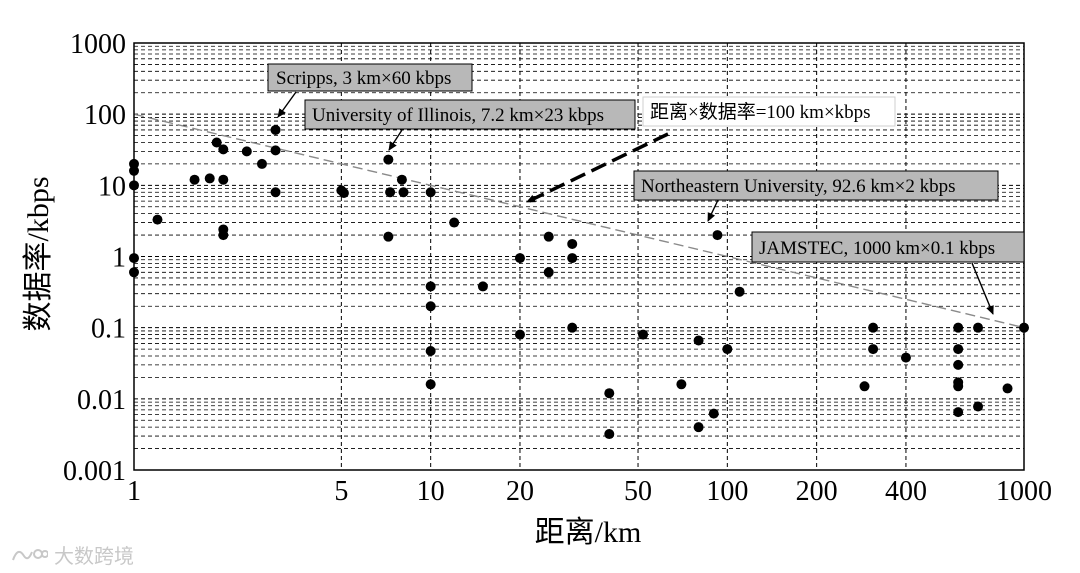 Image resolution: width=1080 pixels, height=573 pixels. Describe the element at coordinates (589, 491) in the screenshot. I see `x-tick-labels: 1 5 10 20 50 100 200 400 1000` at that location.